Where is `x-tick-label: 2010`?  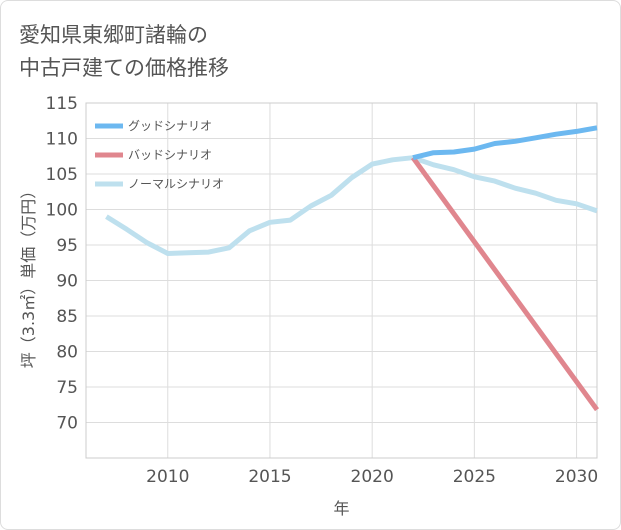 x-tick-label: 2010 is located at coordinates (167, 477).